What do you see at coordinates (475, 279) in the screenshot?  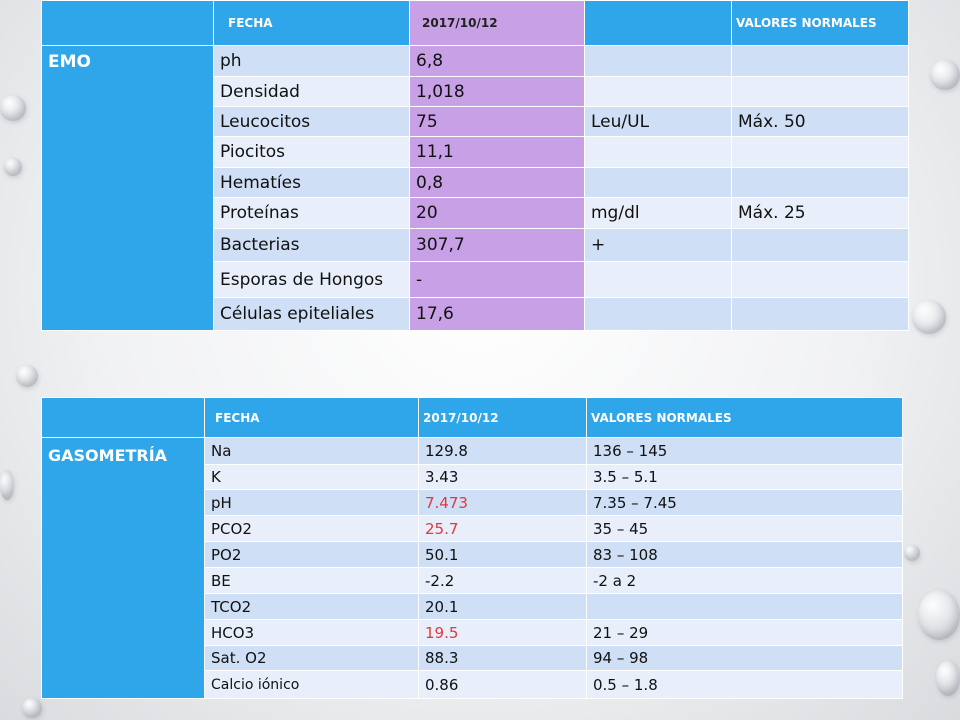 I see `table-row: Esporas de Hongos -` at bounding box center [475, 279].